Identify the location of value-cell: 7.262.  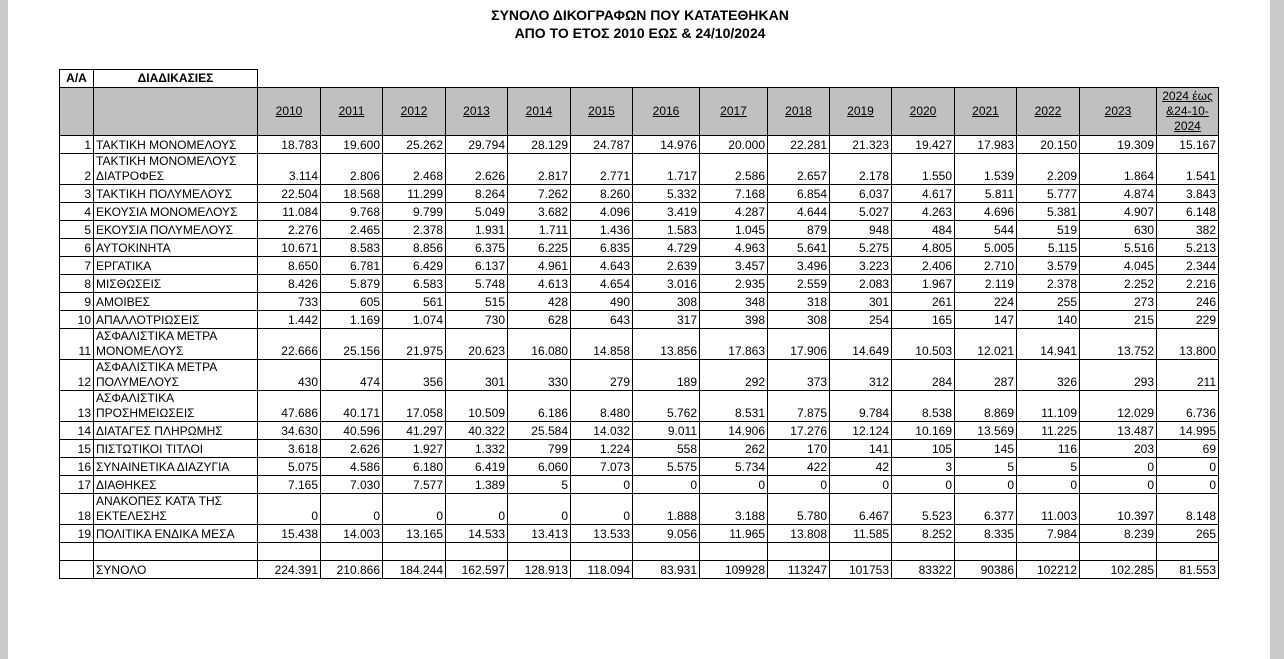
(539, 193).